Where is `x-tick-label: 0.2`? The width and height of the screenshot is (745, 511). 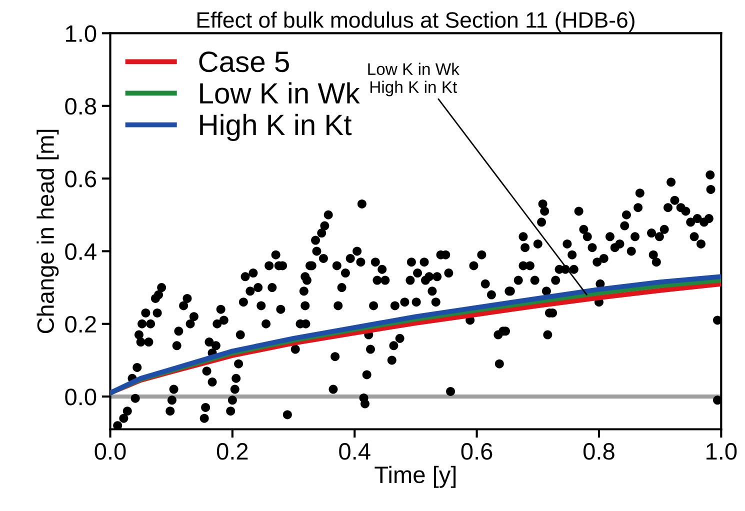
x-tick-label: 0.2 is located at coordinates (232, 451).